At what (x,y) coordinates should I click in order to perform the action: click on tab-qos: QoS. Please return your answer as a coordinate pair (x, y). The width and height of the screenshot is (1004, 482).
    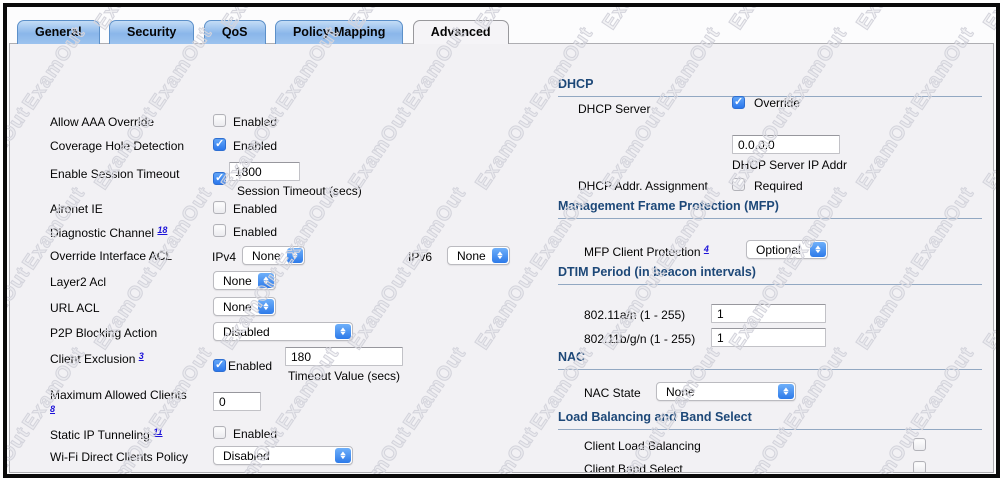
    Looking at the image, I should click on (234, 32).